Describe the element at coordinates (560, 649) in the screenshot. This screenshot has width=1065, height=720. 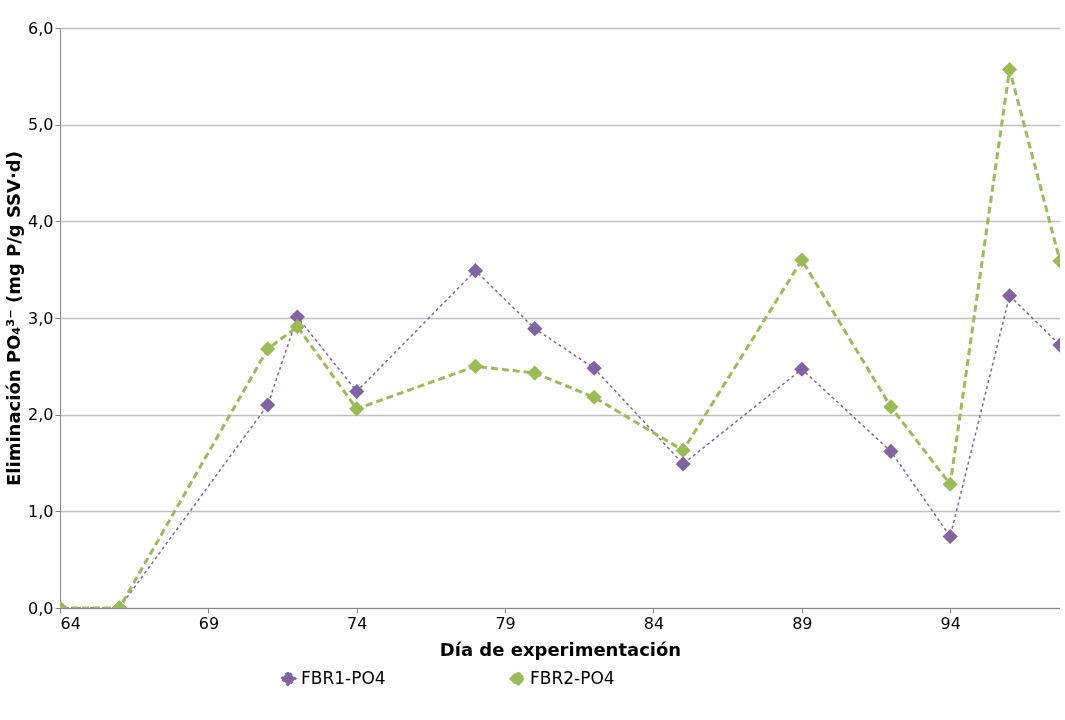
I see `x-axis-title: Día de experimentación` at that location.